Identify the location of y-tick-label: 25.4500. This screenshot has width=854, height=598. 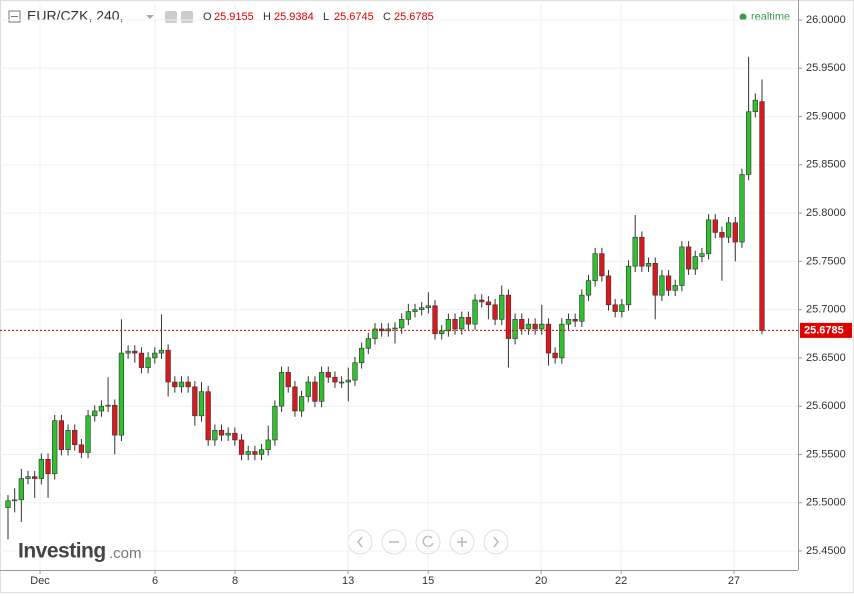
(826, 551).